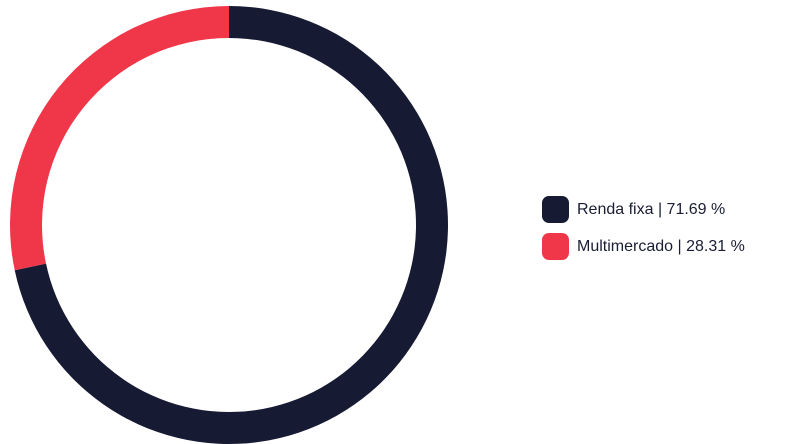  I want to click on legend-item-multimercado: Multimercado | 28.31 %, so click(643, 246).